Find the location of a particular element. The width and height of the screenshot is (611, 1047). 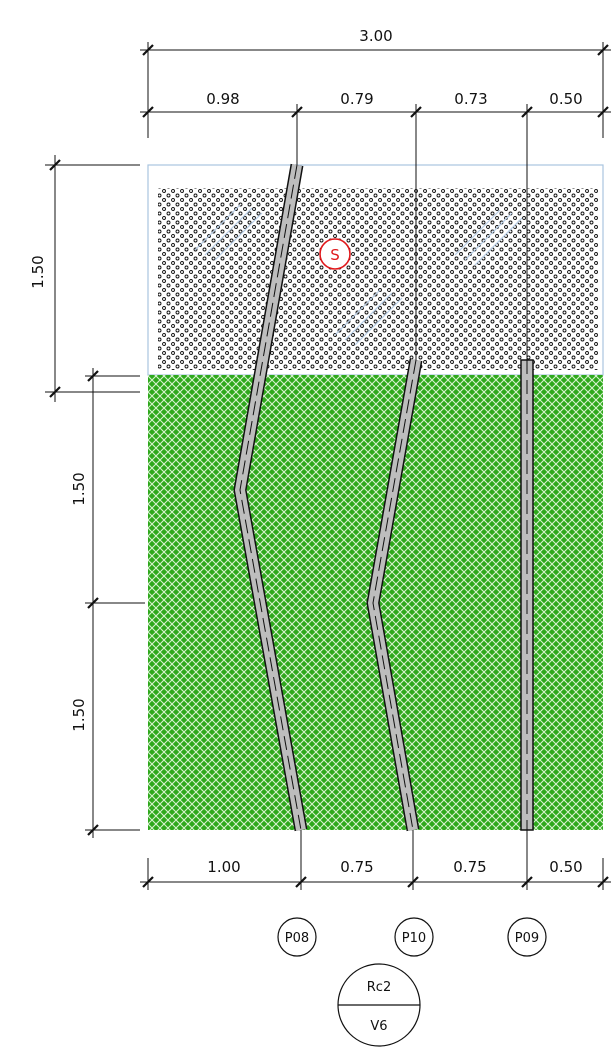

pile-tag-p08: P08 is located at coordinates (297, 937).